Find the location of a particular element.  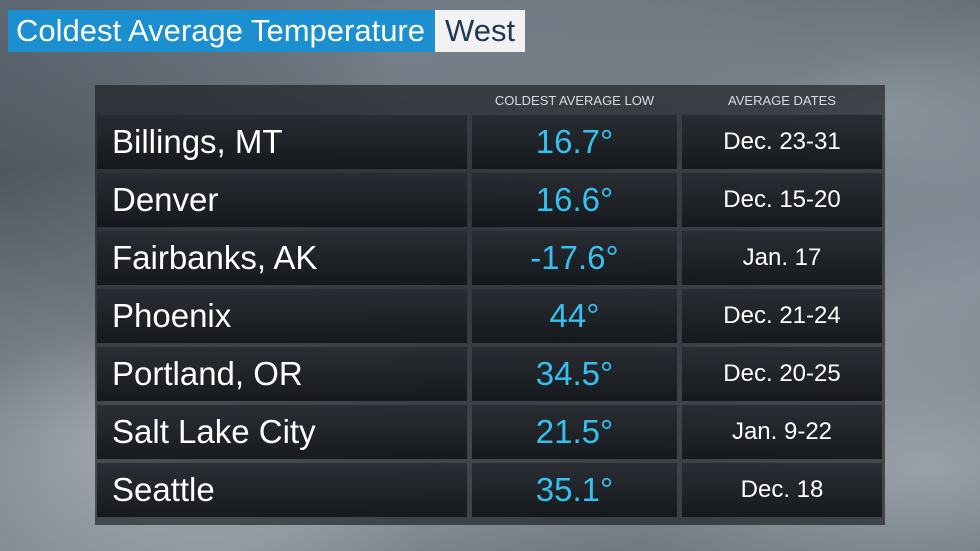

region: West is located at coordinates (480, 31).